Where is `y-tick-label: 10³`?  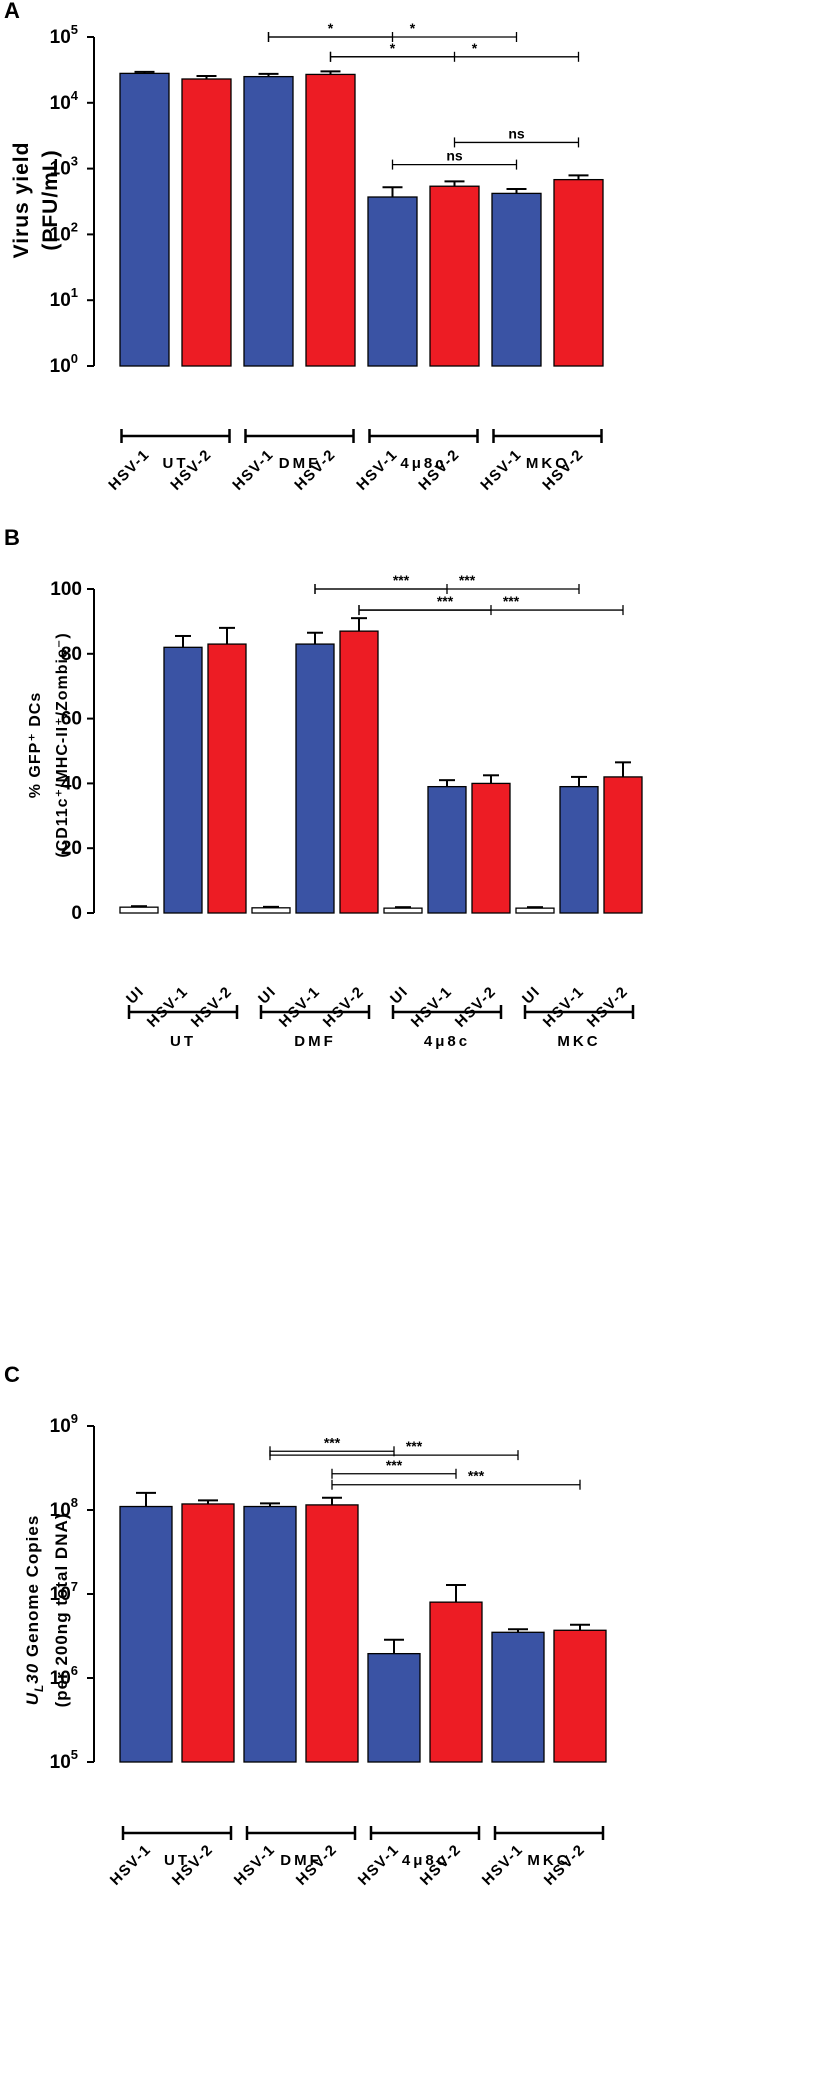 y-tick-label: 10³ is located at coordinates (64, 167).